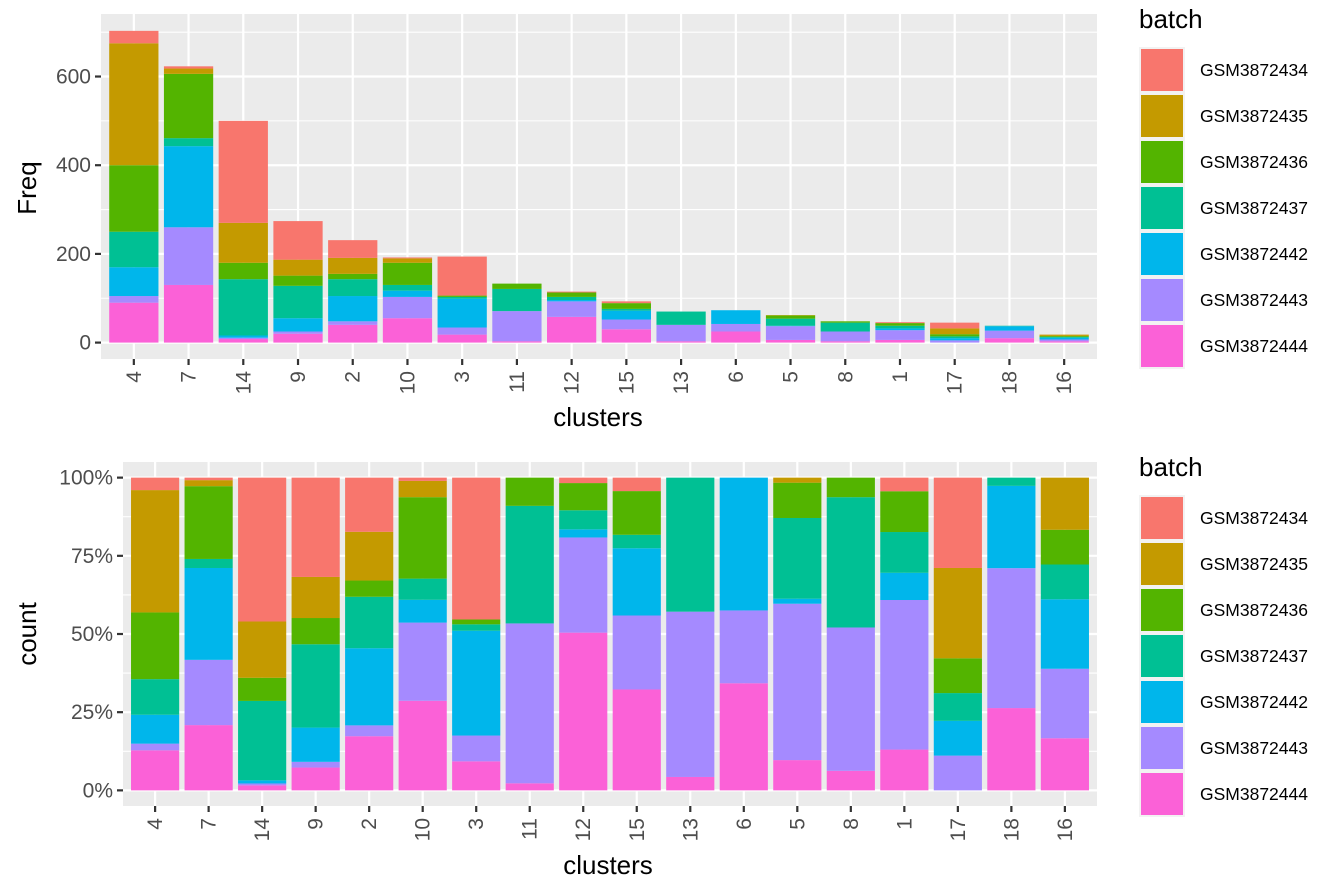  What do you see at coordinates (369, 824) in the screenshot?
I see `count-x-tick-label: 2` at bounding box center [369, 824].